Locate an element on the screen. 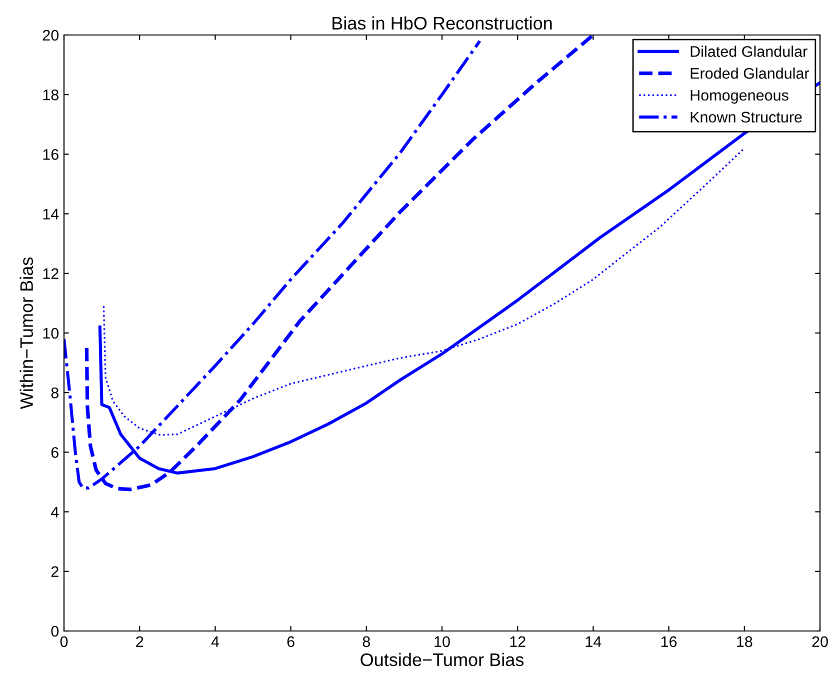  x-tick-label: 0 is located at coordinates (64, 642).